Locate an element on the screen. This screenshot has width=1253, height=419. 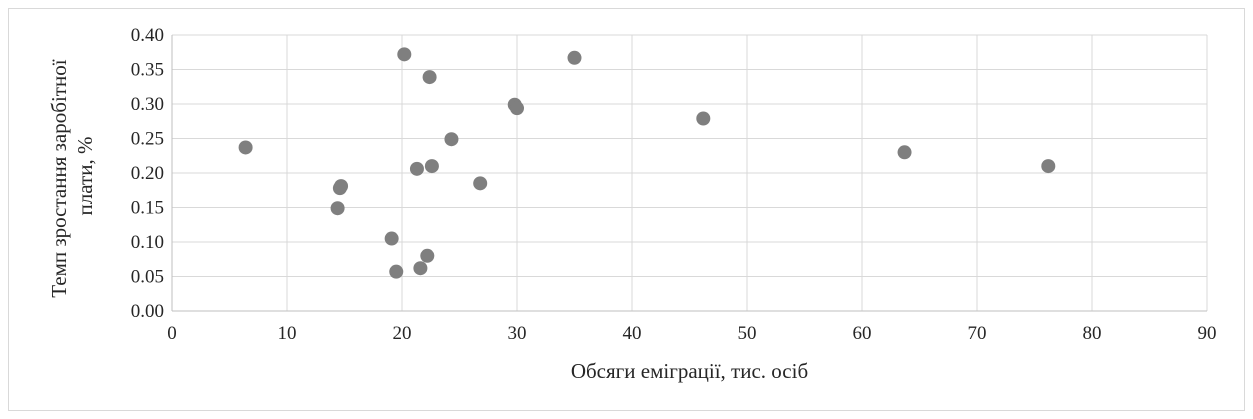
y-tick-label: 0.10 is located at coordinates (147, 242).